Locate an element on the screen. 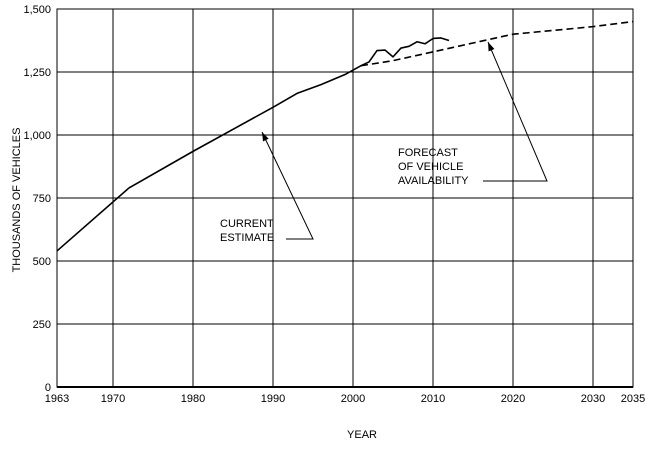 Image resolution: width=652 pixels, height=453 pixels. annotation-forecast: FORECAST OF VEHICLE AVAILABILITY is located at coordinates (473, 114).